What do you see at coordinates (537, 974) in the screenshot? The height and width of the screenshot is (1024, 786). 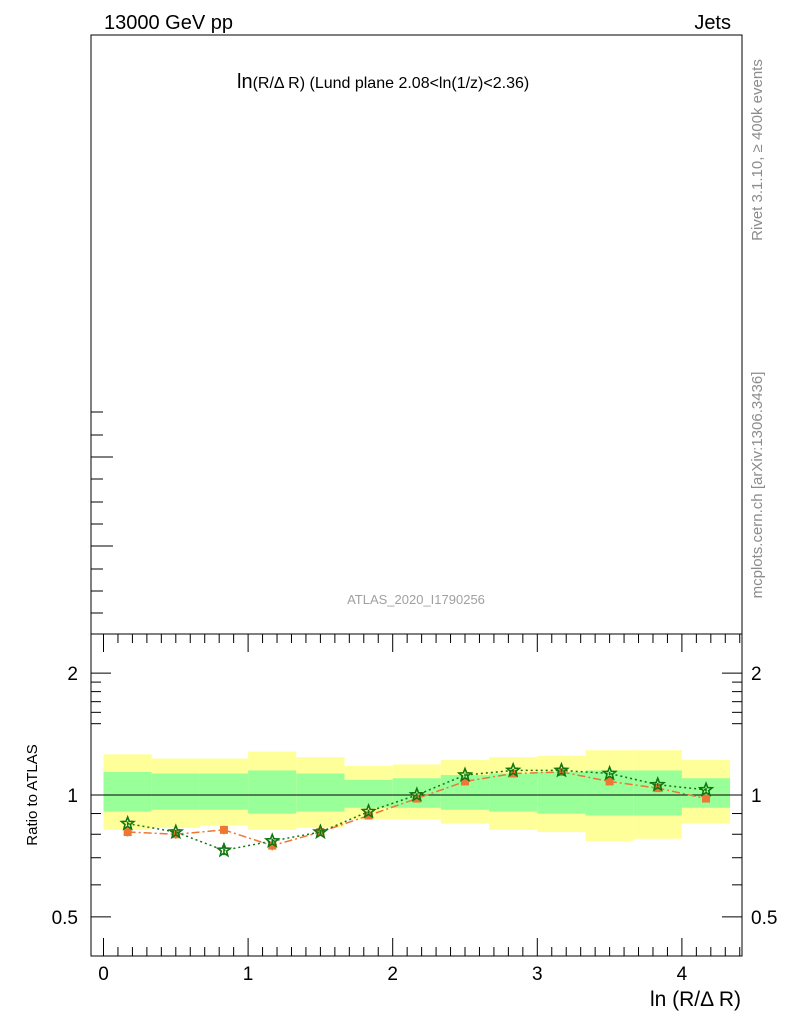 I see `x-tick-label-3: 3` at bounding box center [537, 974].